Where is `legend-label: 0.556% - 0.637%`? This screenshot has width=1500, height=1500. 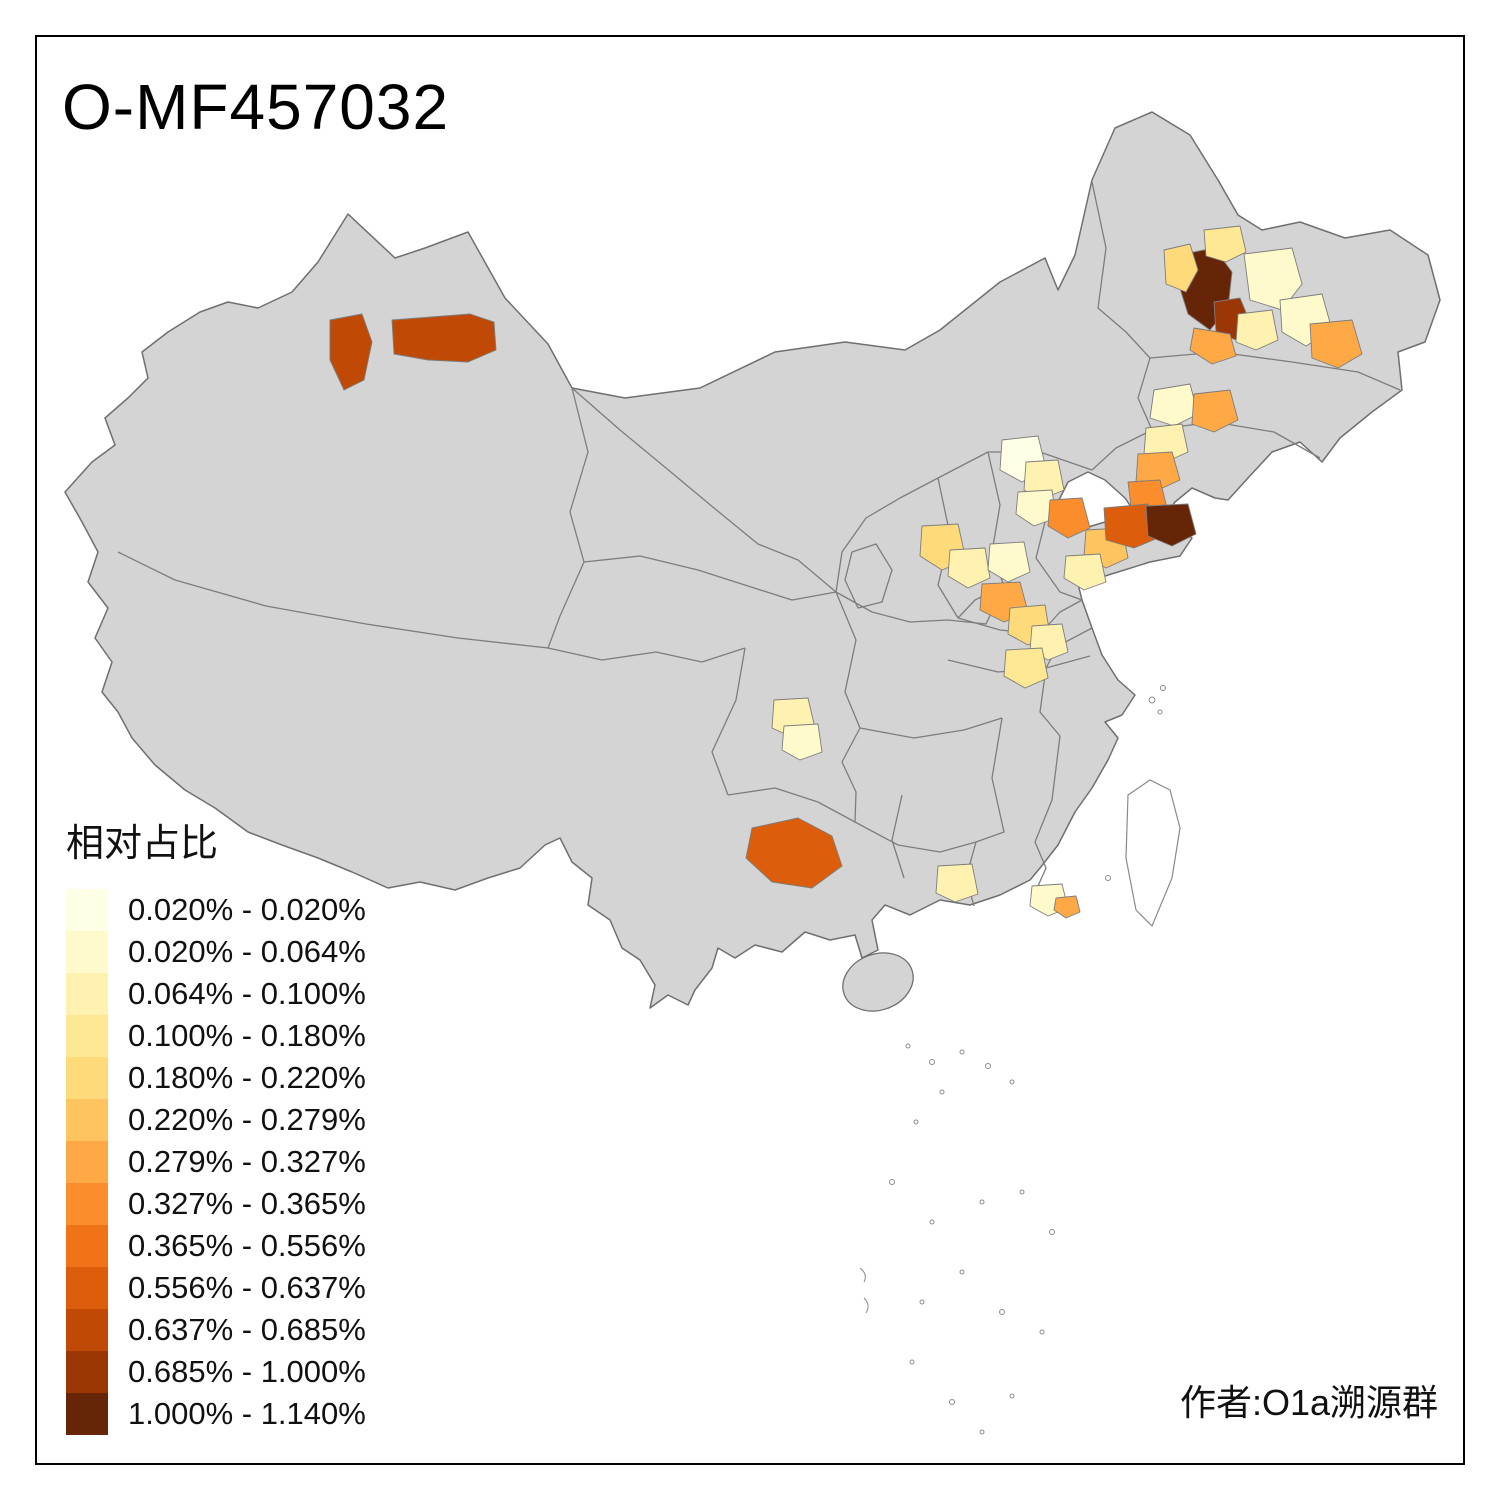 legend-label: 0.556% - 0.637% is located at coordinates (247, 1287).